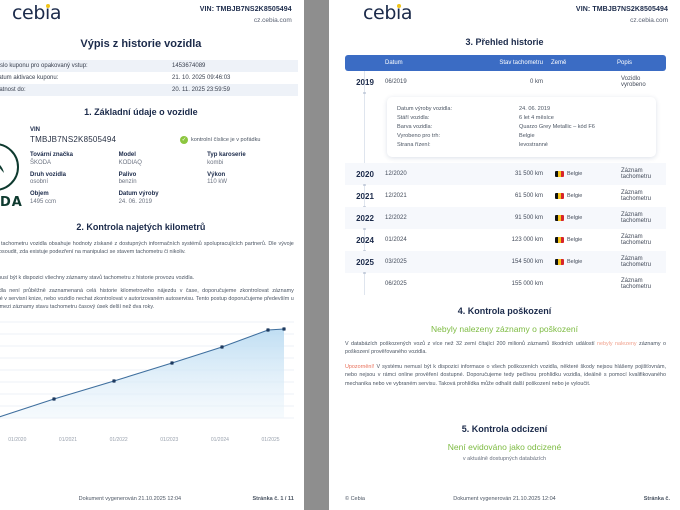 This screenshot has width=680, height=510. Describe the element at coordinates (272, 20) in the screenshot. I see `header-url: cz.cebia.com` at that location.